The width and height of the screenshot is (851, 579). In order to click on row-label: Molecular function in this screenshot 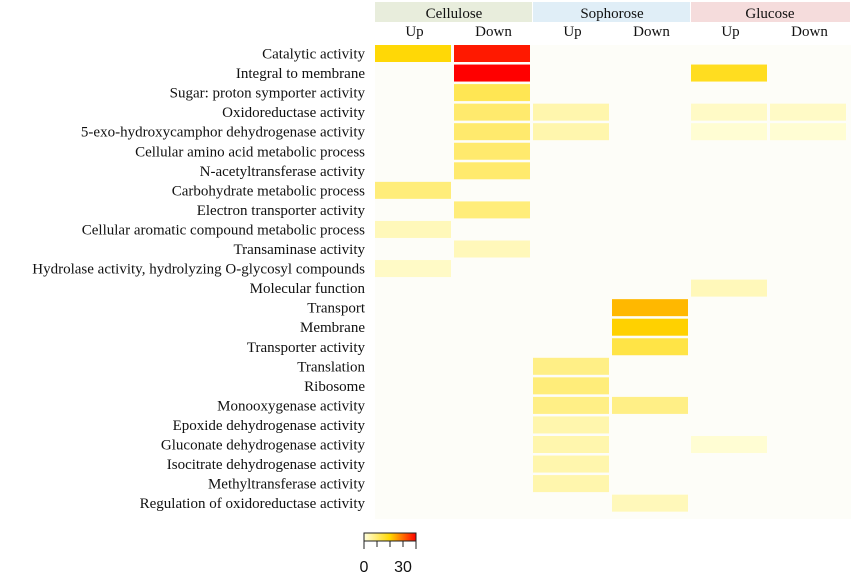, I will do `click(308, 289)`.